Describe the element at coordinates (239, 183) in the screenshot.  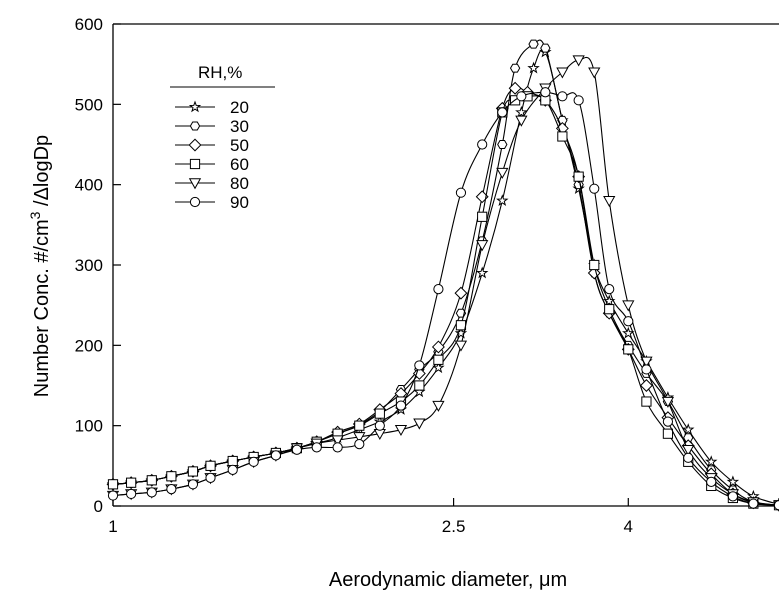
I see `legend-label-80: 80` at that location.